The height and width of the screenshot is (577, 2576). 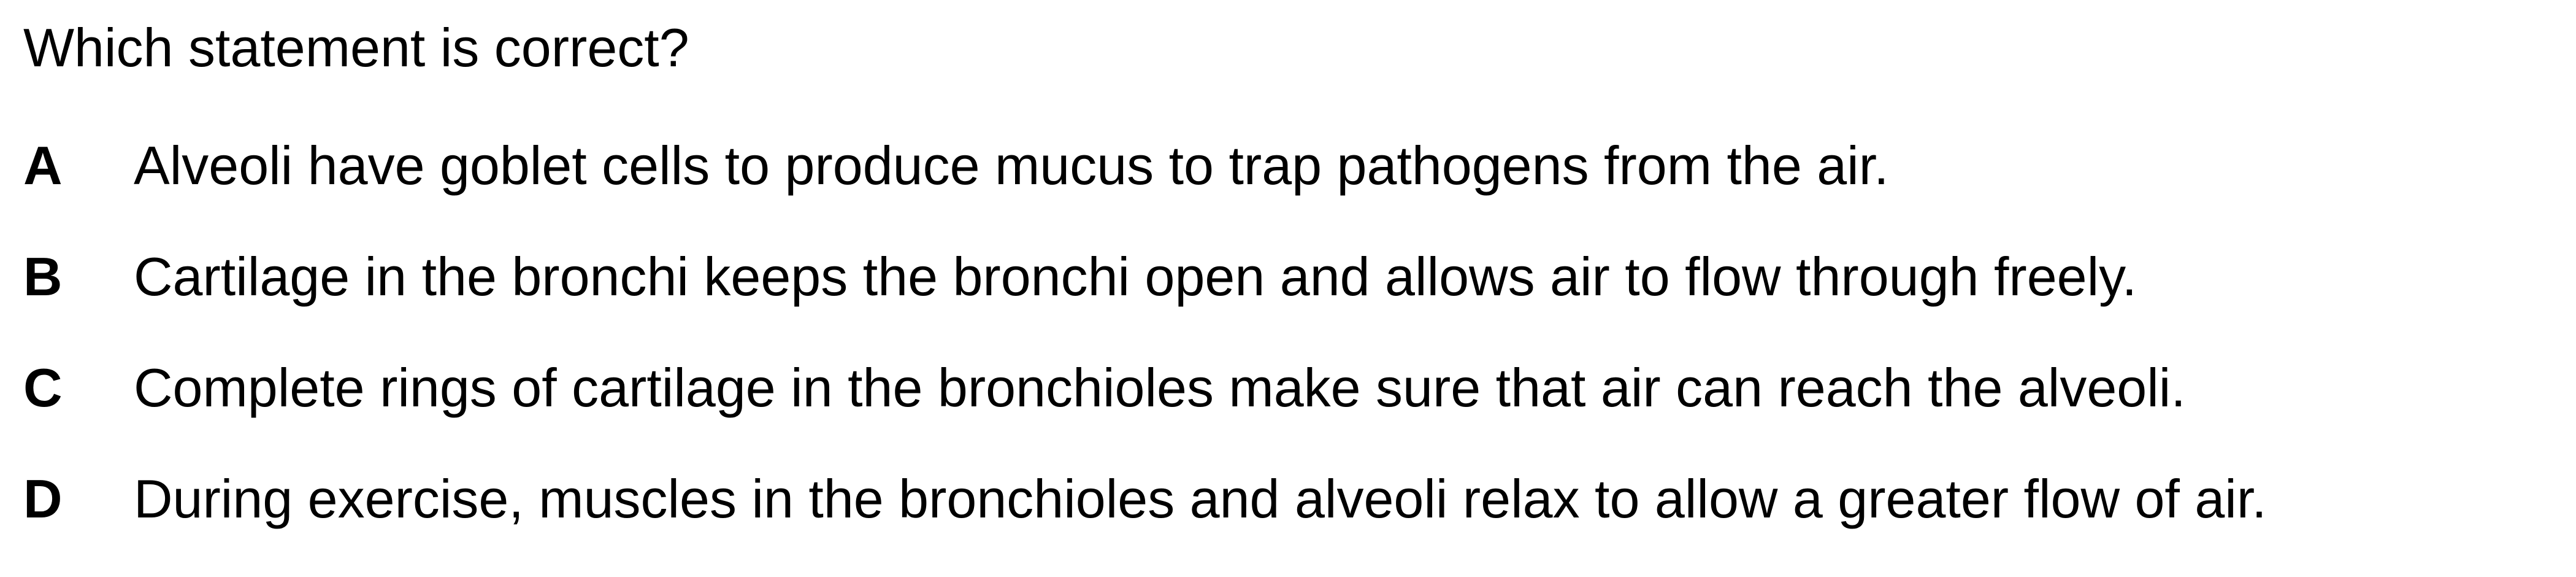 What do you see at coordinates (43, 387) in the screenshot?
I see `option-letter: C` at bounding box center [43, 387].